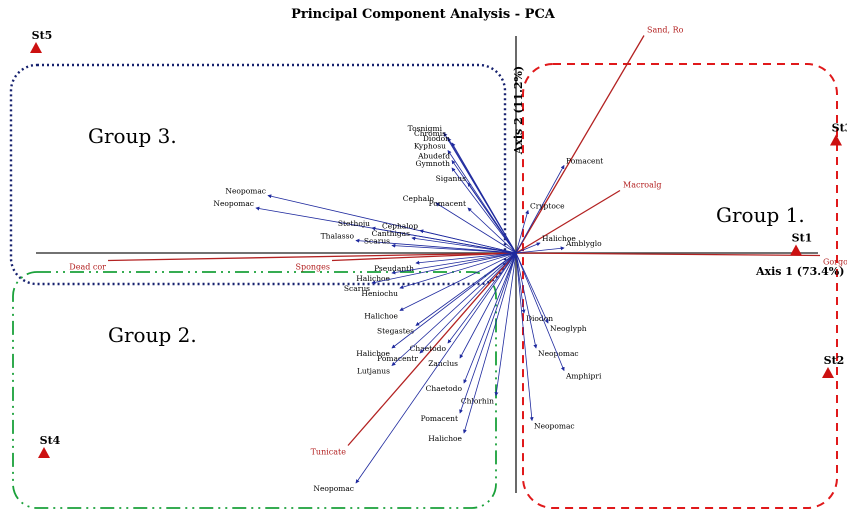 The width and height of the screenshot is (847, 512). I want to click on species-vector-label: Stethoju, so click(354, 223).